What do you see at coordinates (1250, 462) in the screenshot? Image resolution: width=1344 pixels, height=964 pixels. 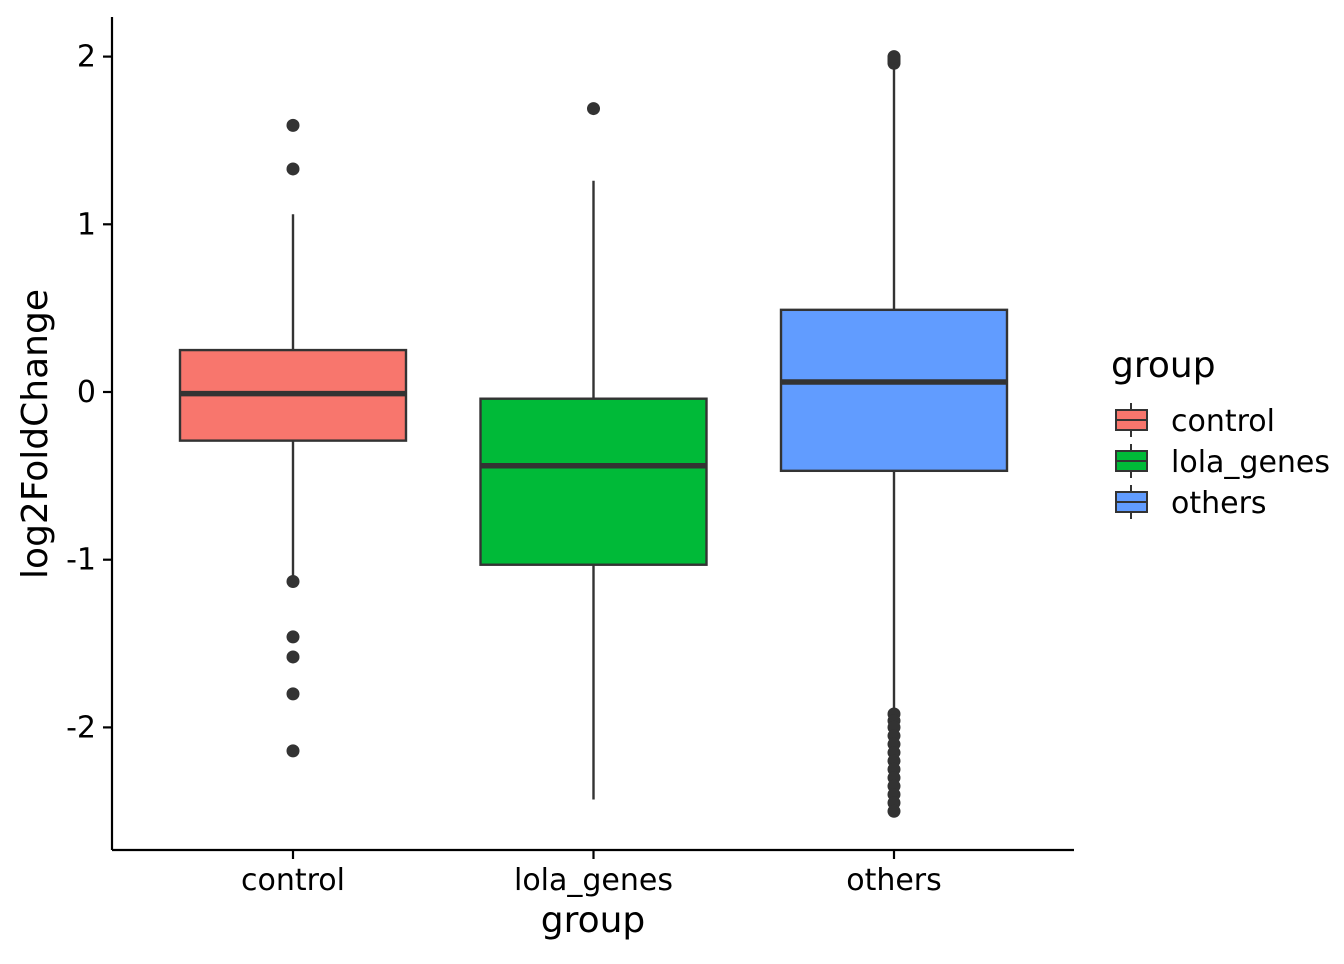 I see `legend-label: lola_genes` at bounding box center [1250, 462].